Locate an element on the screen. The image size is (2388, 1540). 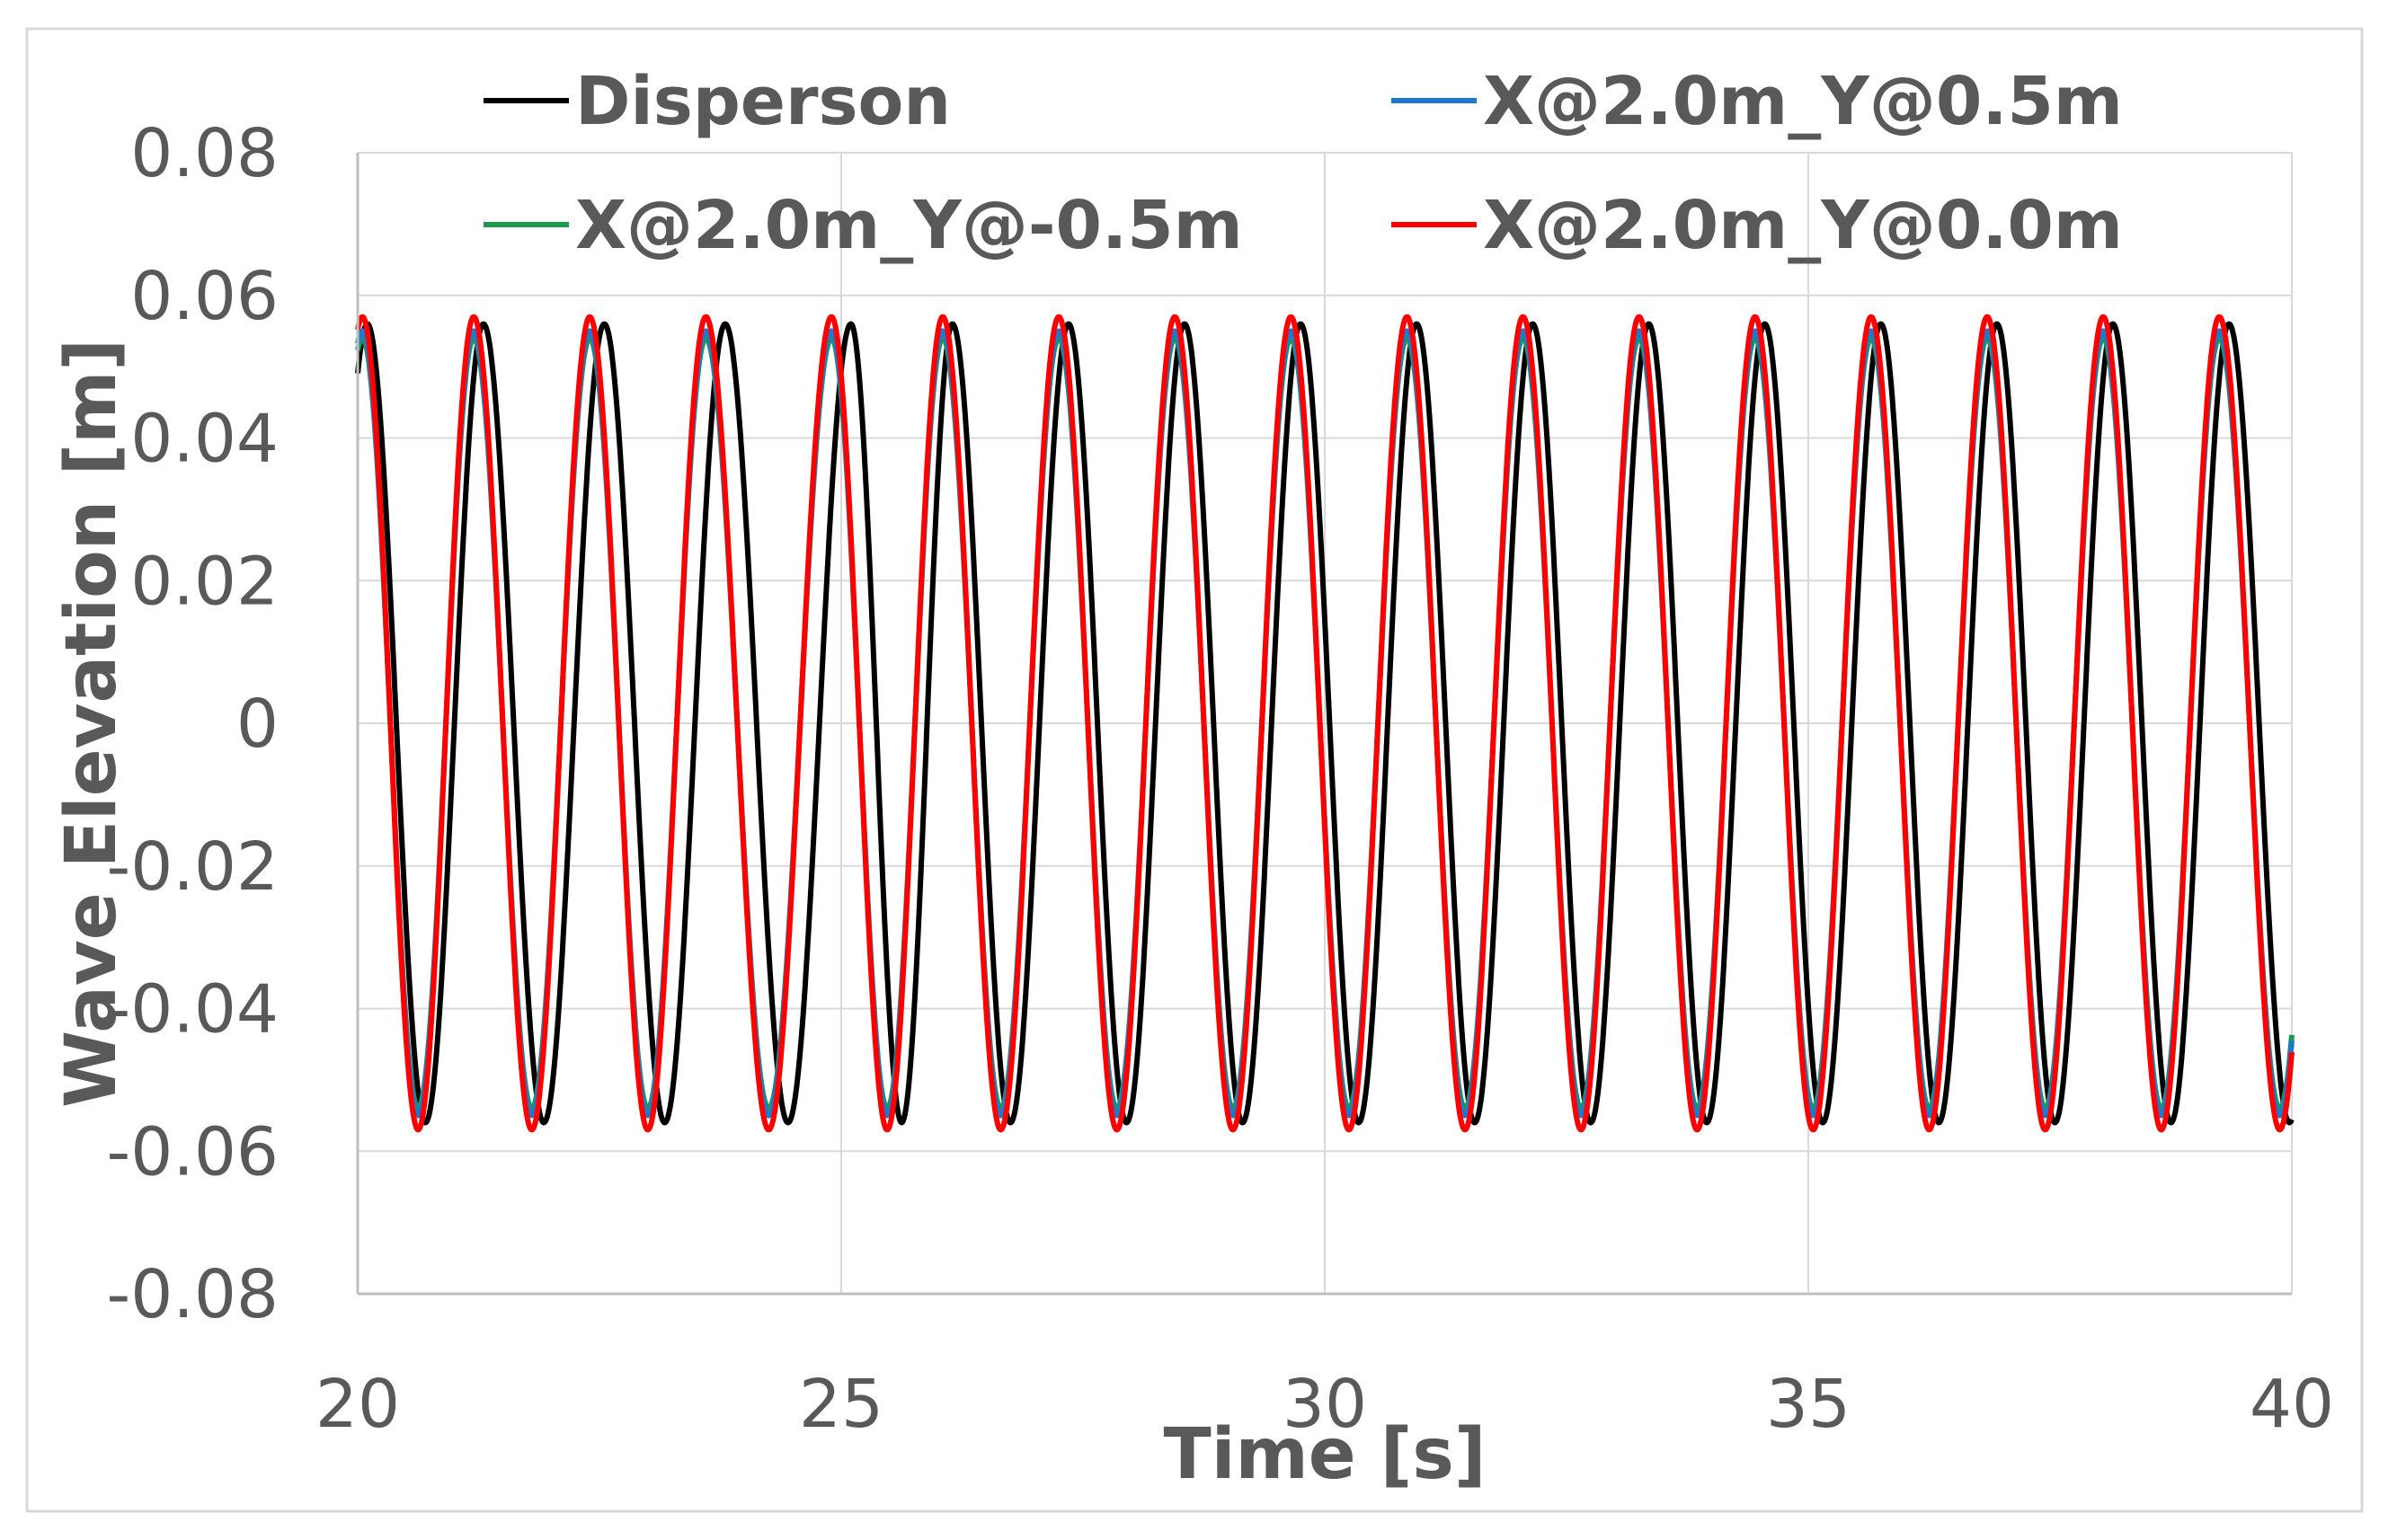
x-tick-label: 25 is located at coordinates (841, 1404).